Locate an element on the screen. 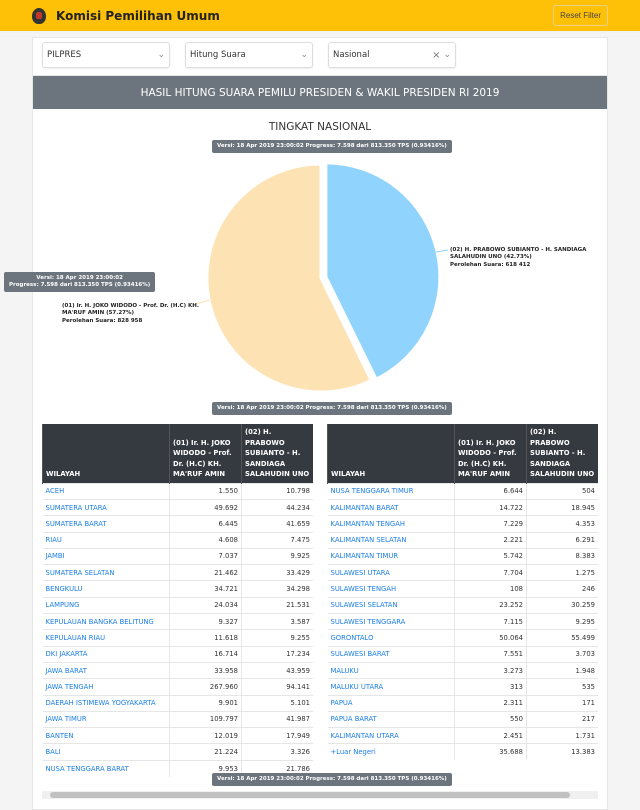 Image resolution: width=640 pixels, height=810 pixels. vote-cell: 4.608 is located at coordinates (205, 540).